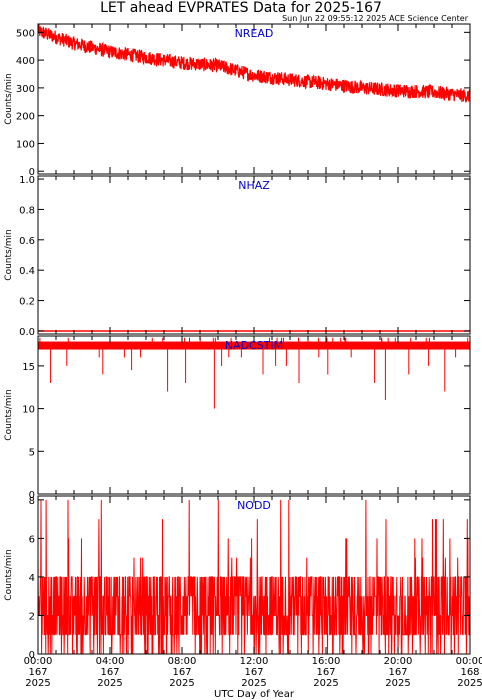 This screenshot has width=482, height=700. I want to click on x-tick-time: 04:00, so click(110, 661).